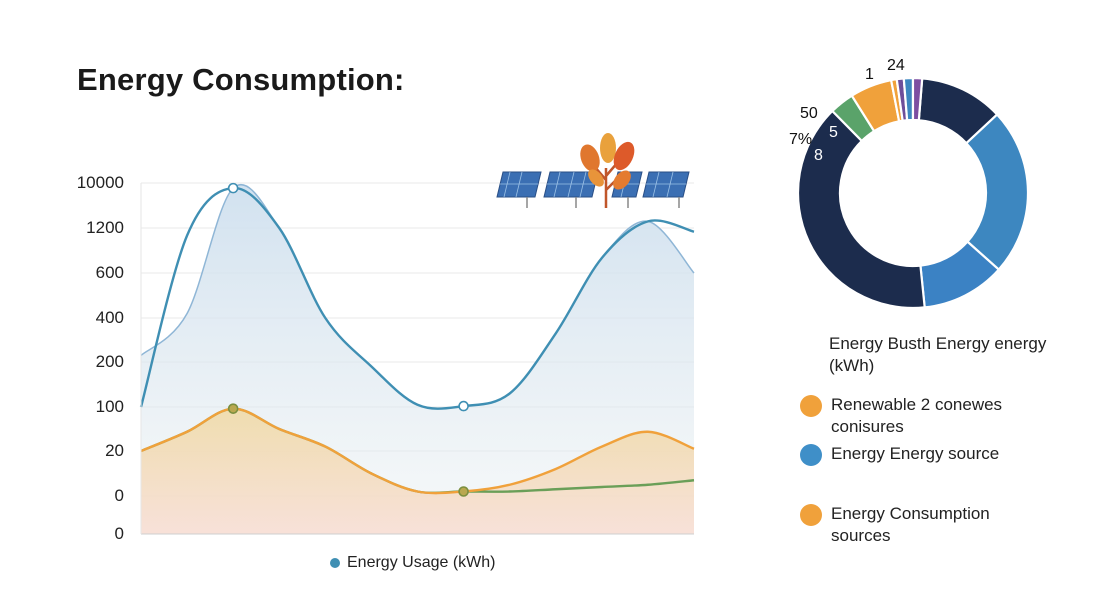 The image size is (1120, 610). What do you see at coordinates (910, 524) in the screenshot?
I see `legend-item-label: Energy Consumption sources` at bounding box center [910, 524].